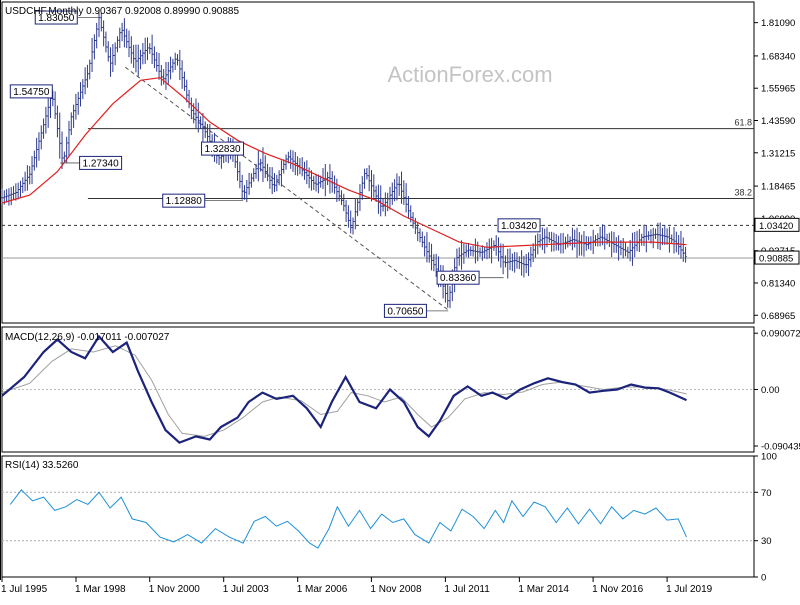 Image resolution: width=800 pixels, height=605 pixels. Describe the element at coordinates (778, 187) in the screenshot. I see `y-tick-label: 1.18465` at that location.